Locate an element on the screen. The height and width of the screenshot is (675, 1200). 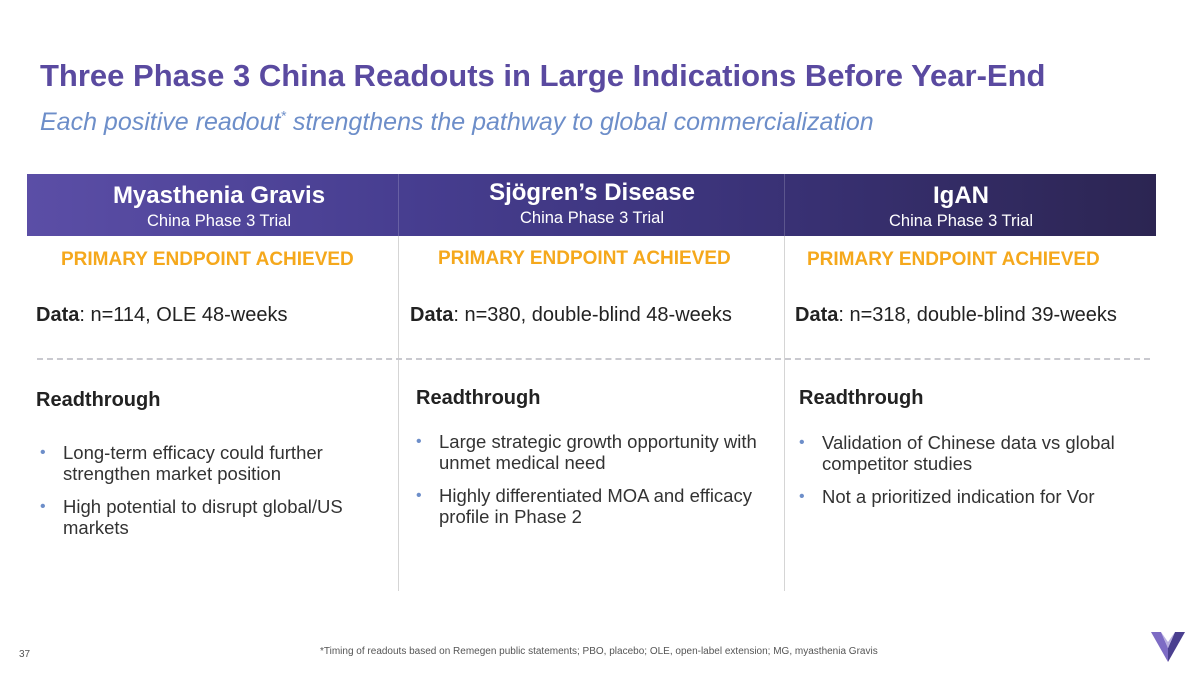
readthrough-heading-mg: Readthrough is located at coordinates (98, 400).